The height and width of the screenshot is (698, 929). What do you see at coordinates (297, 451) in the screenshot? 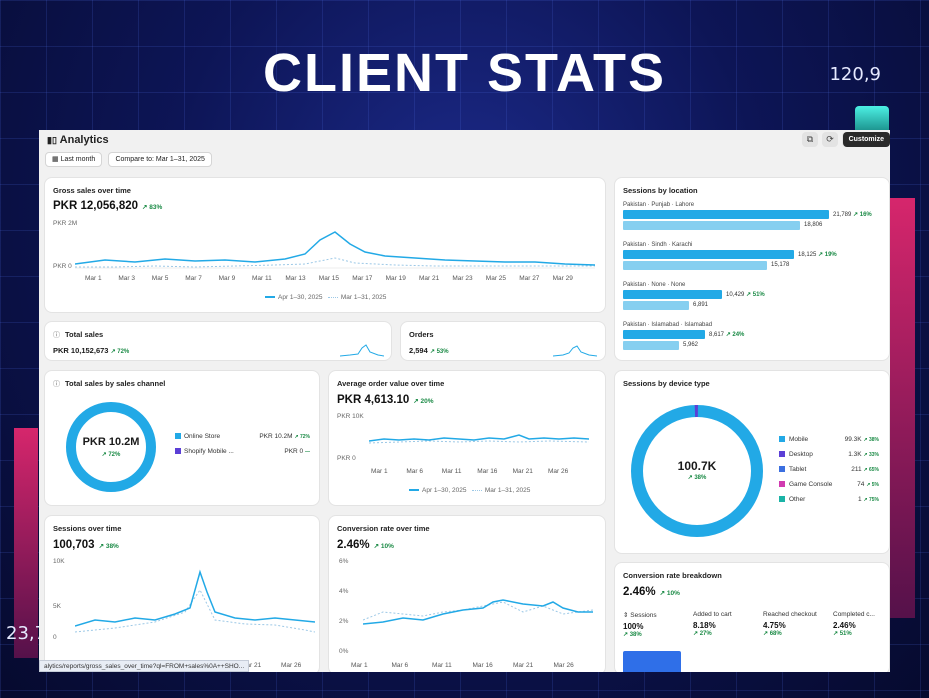
I see `channel-value: PKR 0 —` at bounding box center [297, 451].